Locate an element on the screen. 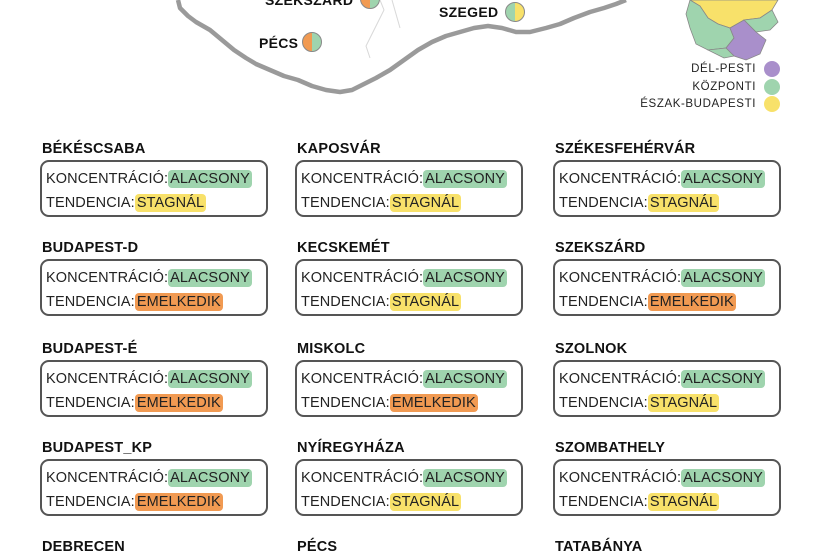  station-name: DEBRECEN is located at coordinates (83, 547).